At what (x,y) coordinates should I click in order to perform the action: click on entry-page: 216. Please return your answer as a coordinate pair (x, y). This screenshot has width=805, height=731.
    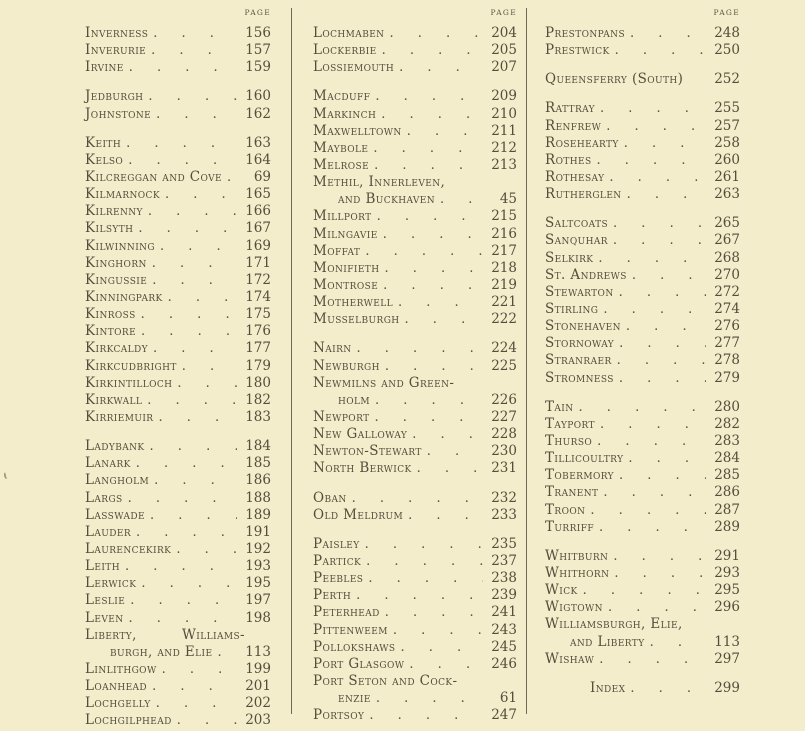
    Looking at the image, I should click on (504, 233).